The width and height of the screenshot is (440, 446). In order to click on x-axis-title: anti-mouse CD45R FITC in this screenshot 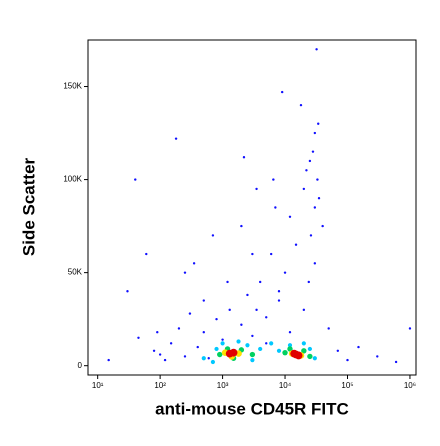, I will do `click(252, 408)`.